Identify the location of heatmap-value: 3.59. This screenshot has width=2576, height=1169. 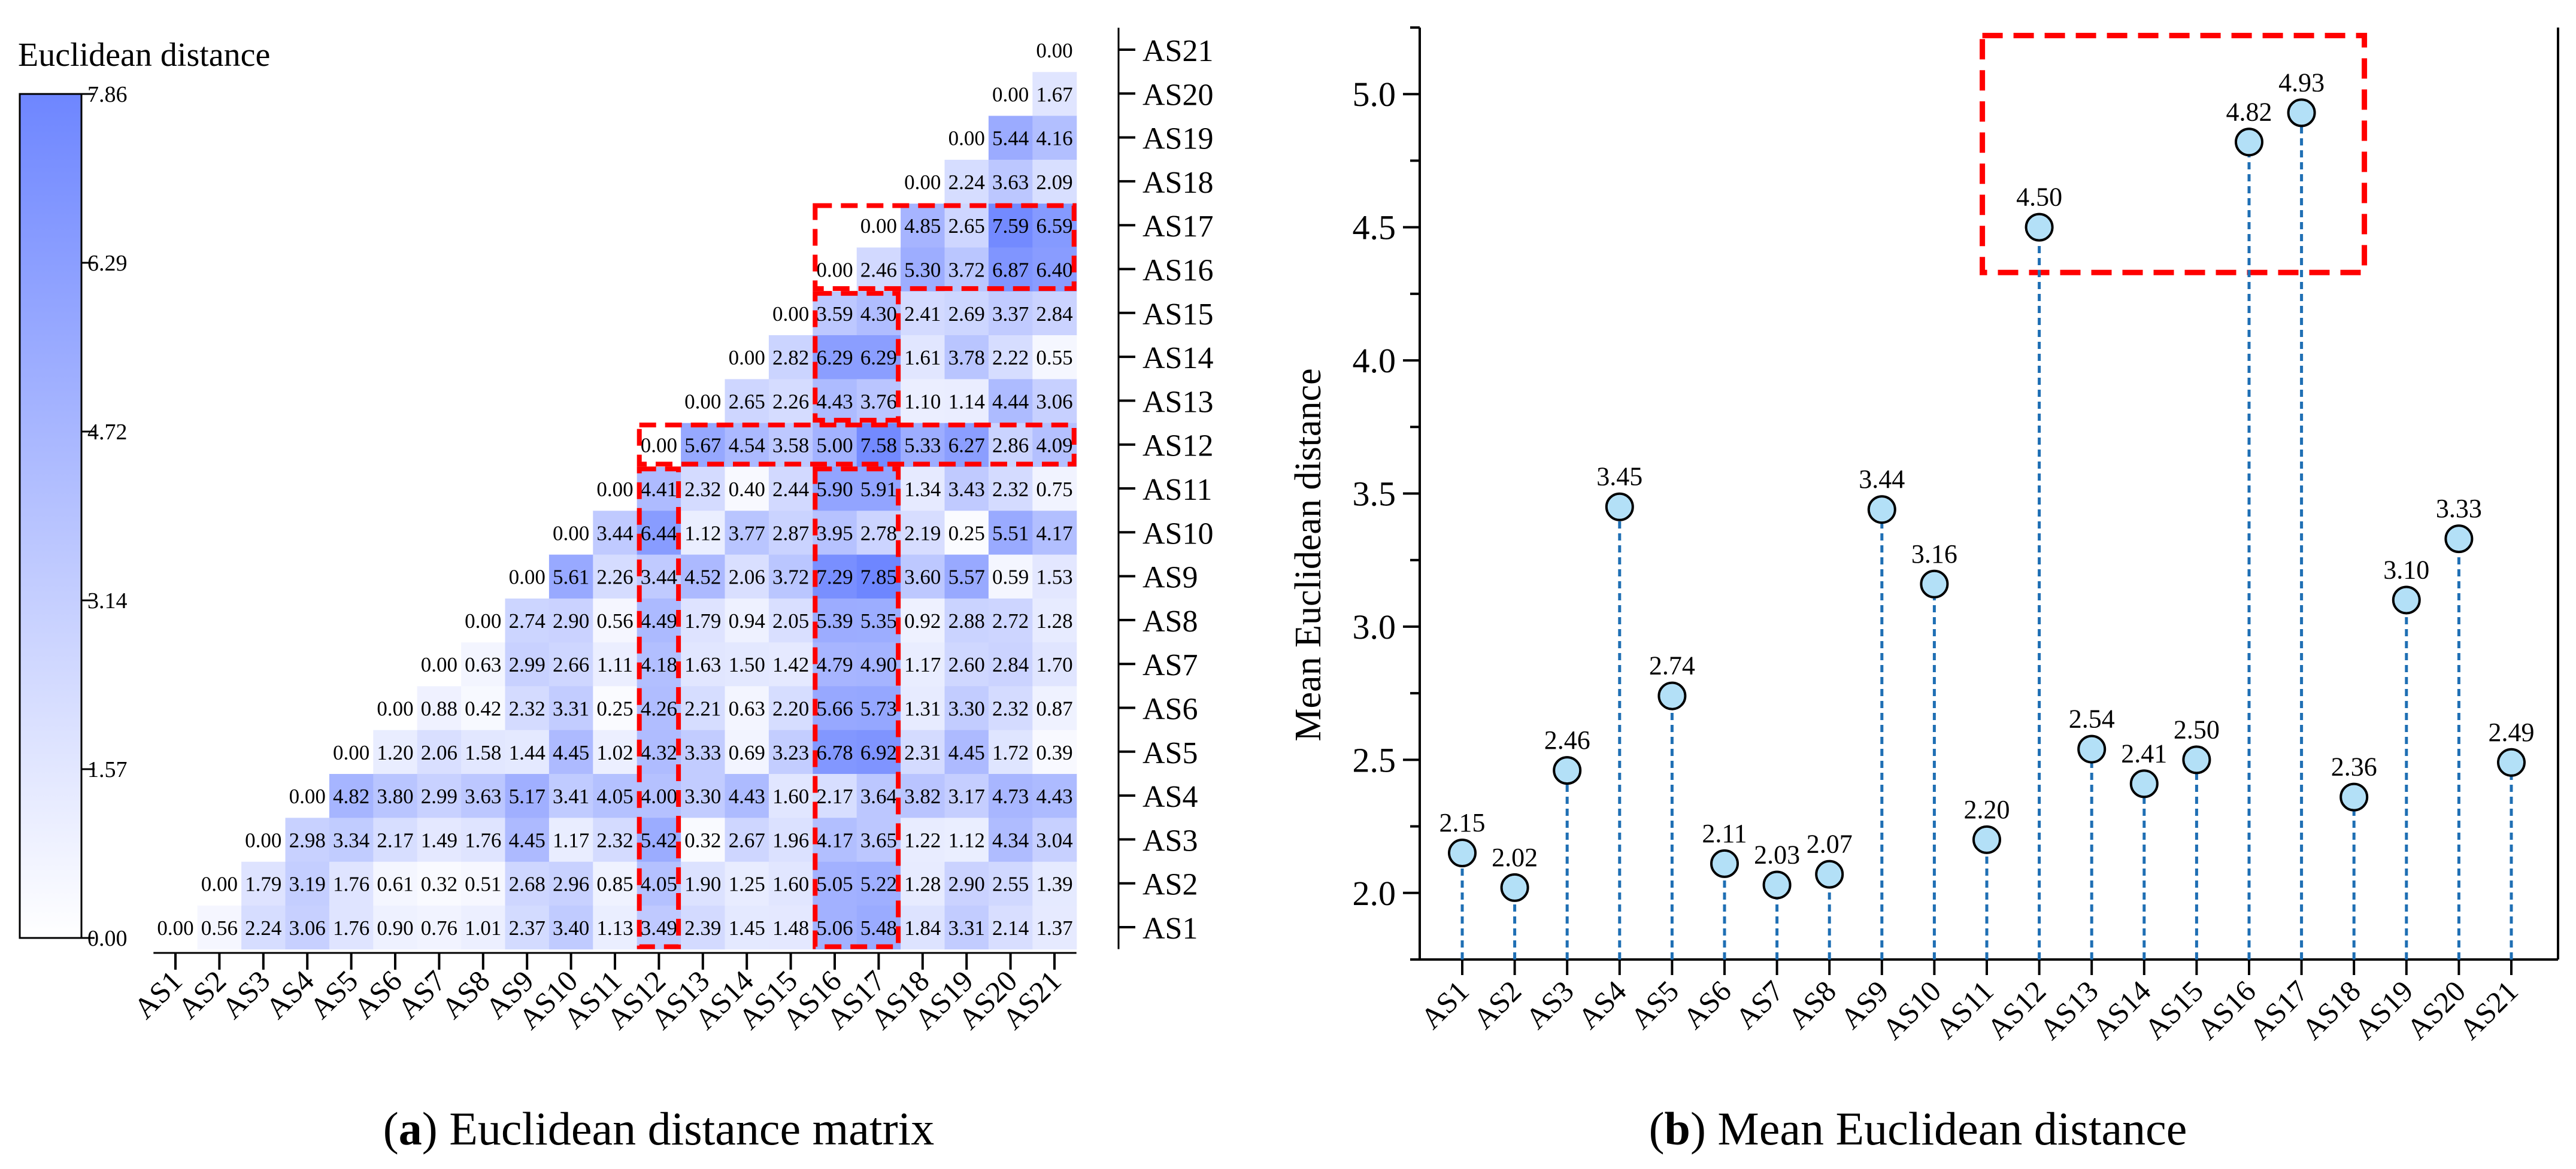
(834, 314).